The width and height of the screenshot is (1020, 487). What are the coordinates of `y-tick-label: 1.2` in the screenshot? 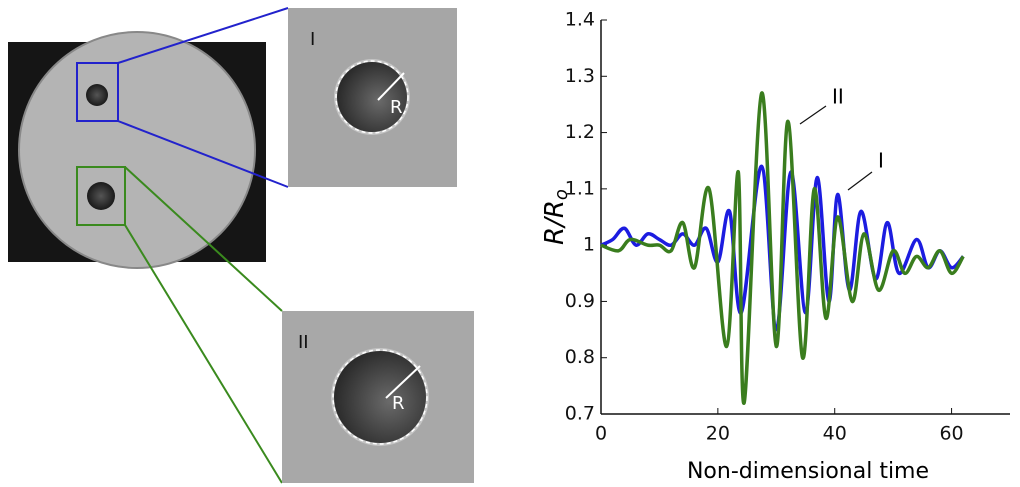 It's located at (580, 132).